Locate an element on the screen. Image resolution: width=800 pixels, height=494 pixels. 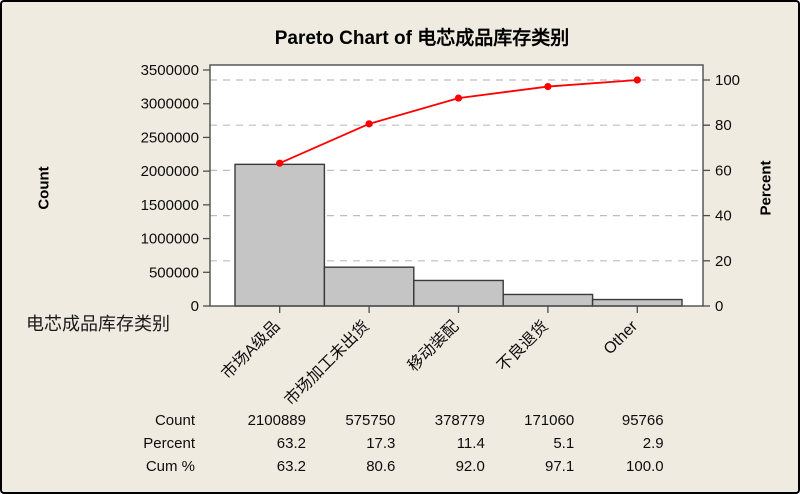
stats-cell: 17.3 is located at coordinates (381, 443).